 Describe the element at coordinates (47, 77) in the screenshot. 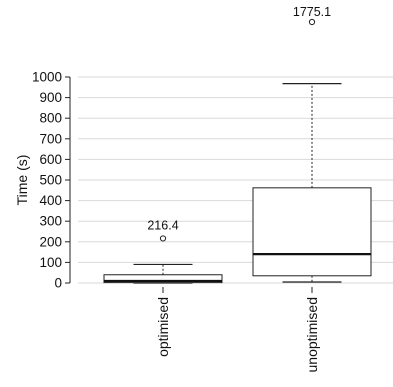

I see `y-tick-label: 1000` at that location.